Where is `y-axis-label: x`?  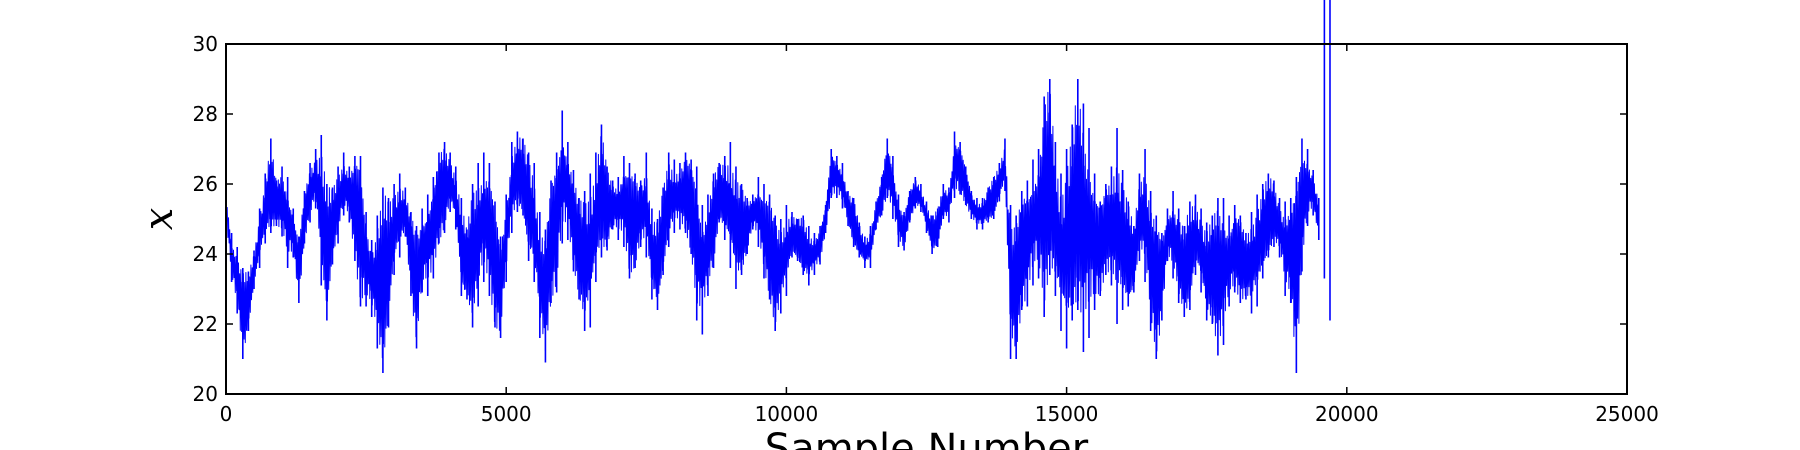 y-axis-label: x is located at coordinates (159, 219).